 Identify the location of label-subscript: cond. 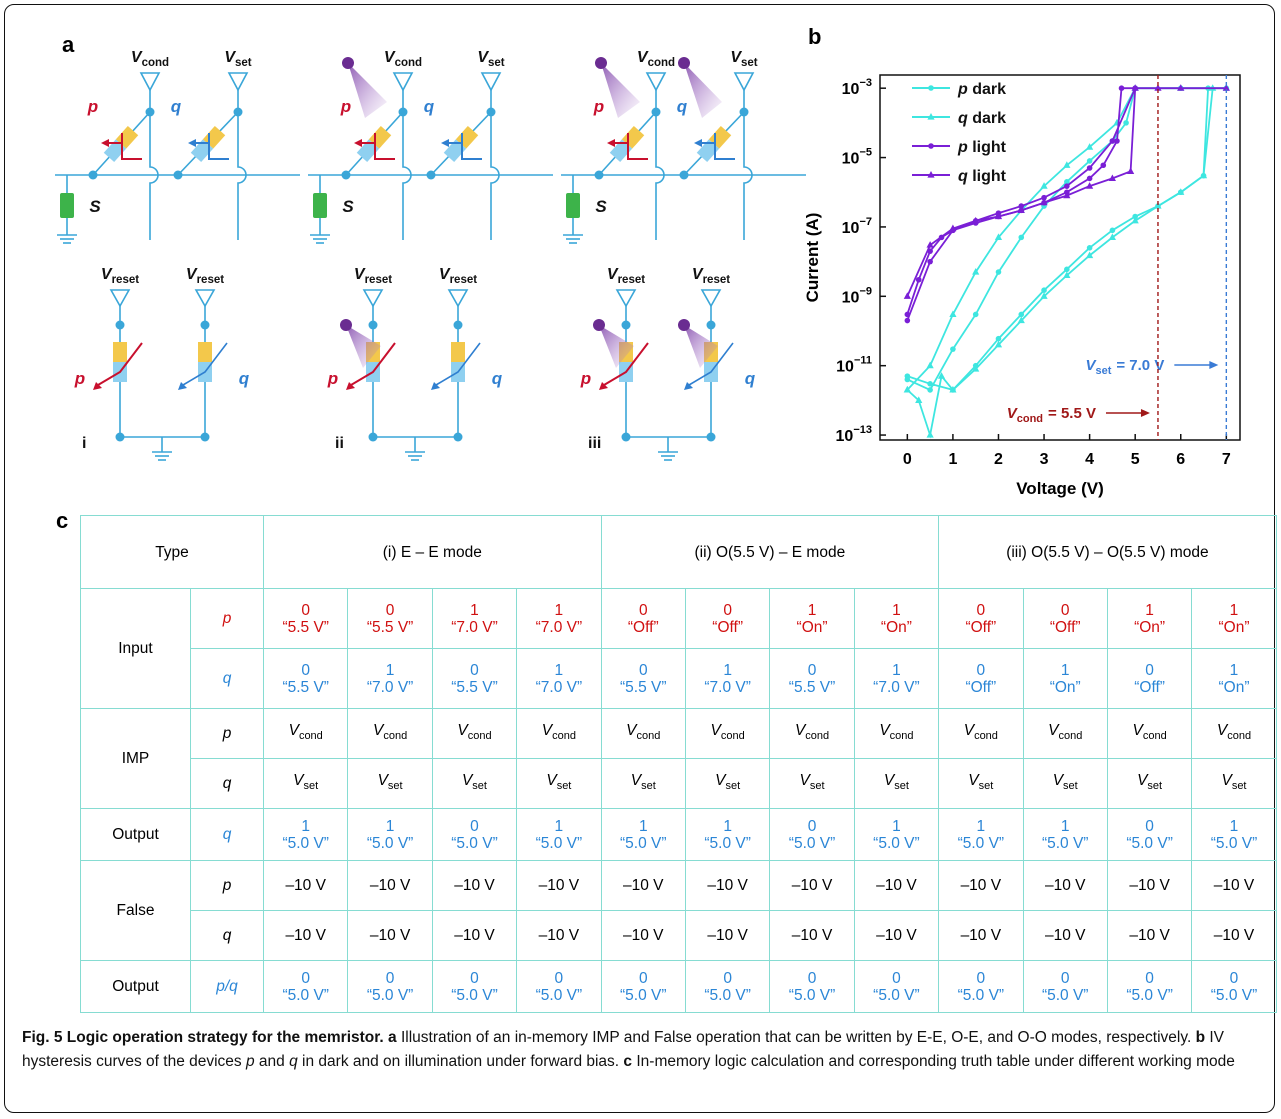
(409, 63).